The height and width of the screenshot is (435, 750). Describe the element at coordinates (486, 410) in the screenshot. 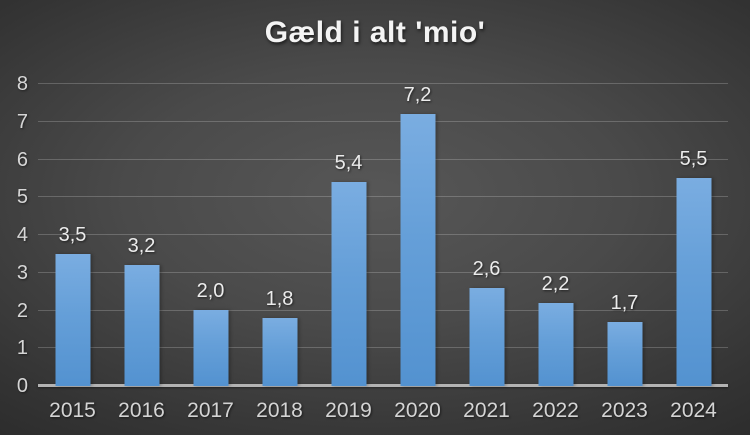

I see `x-axis-tick-label: 2021` at that location.